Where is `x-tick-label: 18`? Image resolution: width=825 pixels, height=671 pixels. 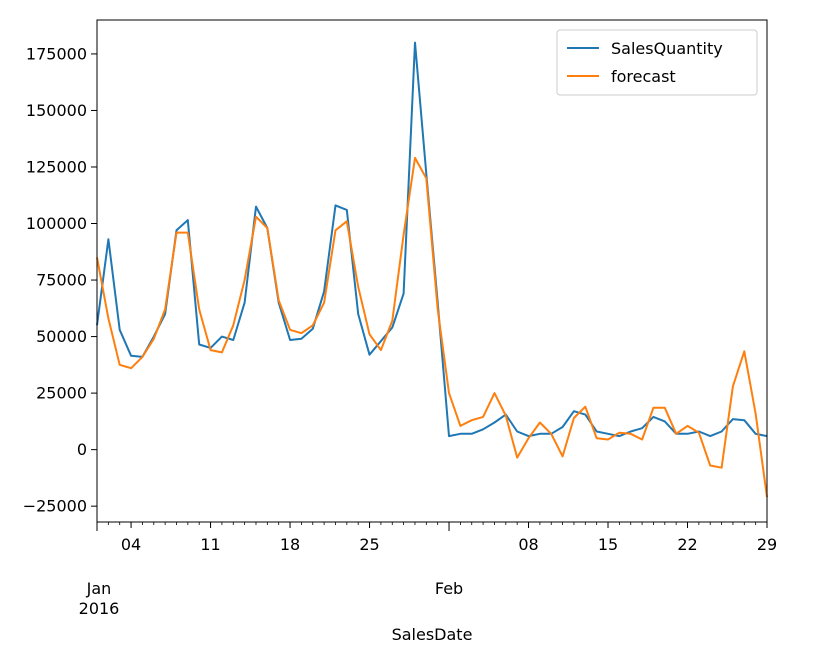 x-tick-label: 18 is located at coordinates (290, 544).